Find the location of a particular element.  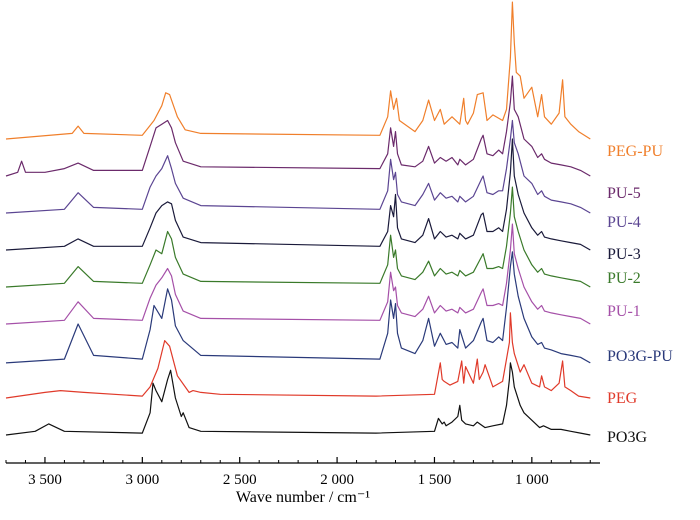

series-label-pu-5: PU-5 is located at coordinates (624, 193).